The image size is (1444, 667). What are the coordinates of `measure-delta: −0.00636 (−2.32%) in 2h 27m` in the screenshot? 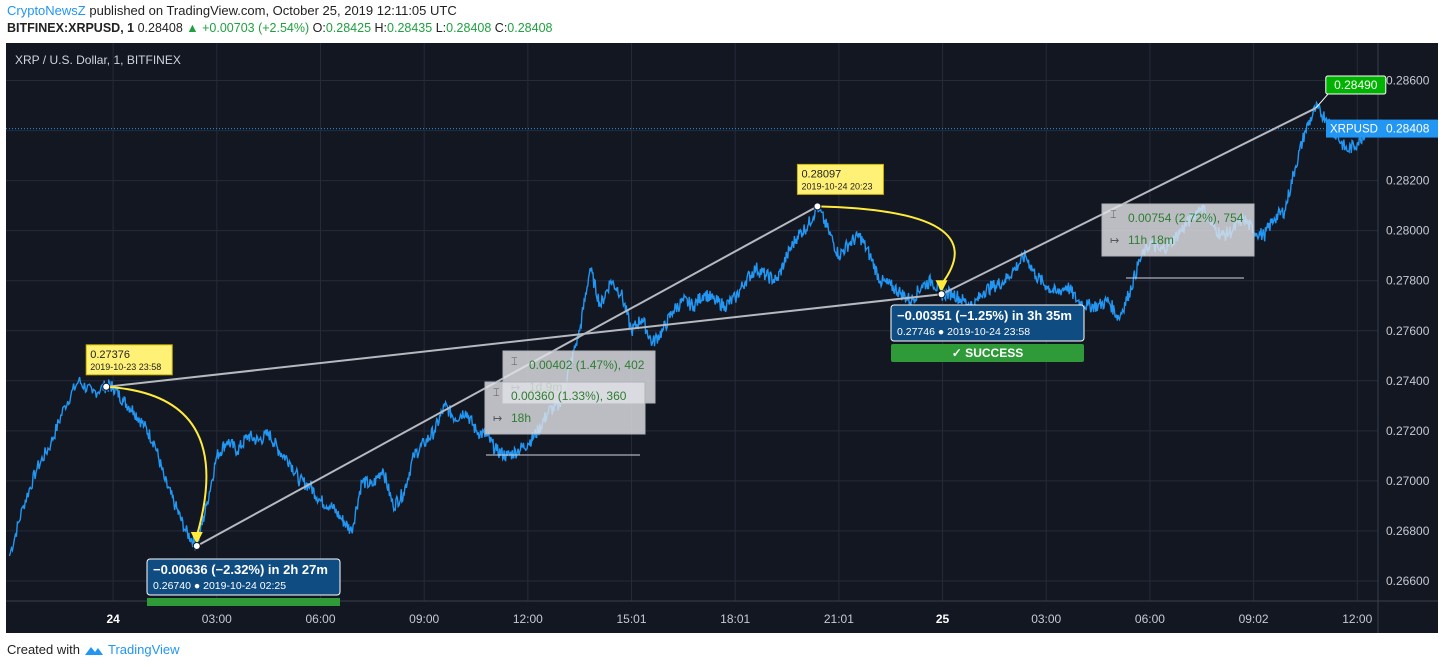 It's located at (240, 569).